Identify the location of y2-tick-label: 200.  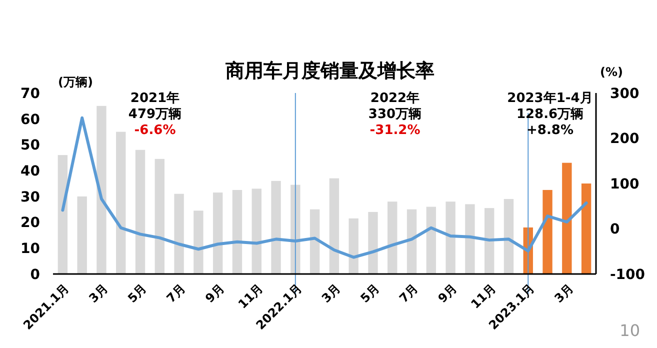
(625, 139).